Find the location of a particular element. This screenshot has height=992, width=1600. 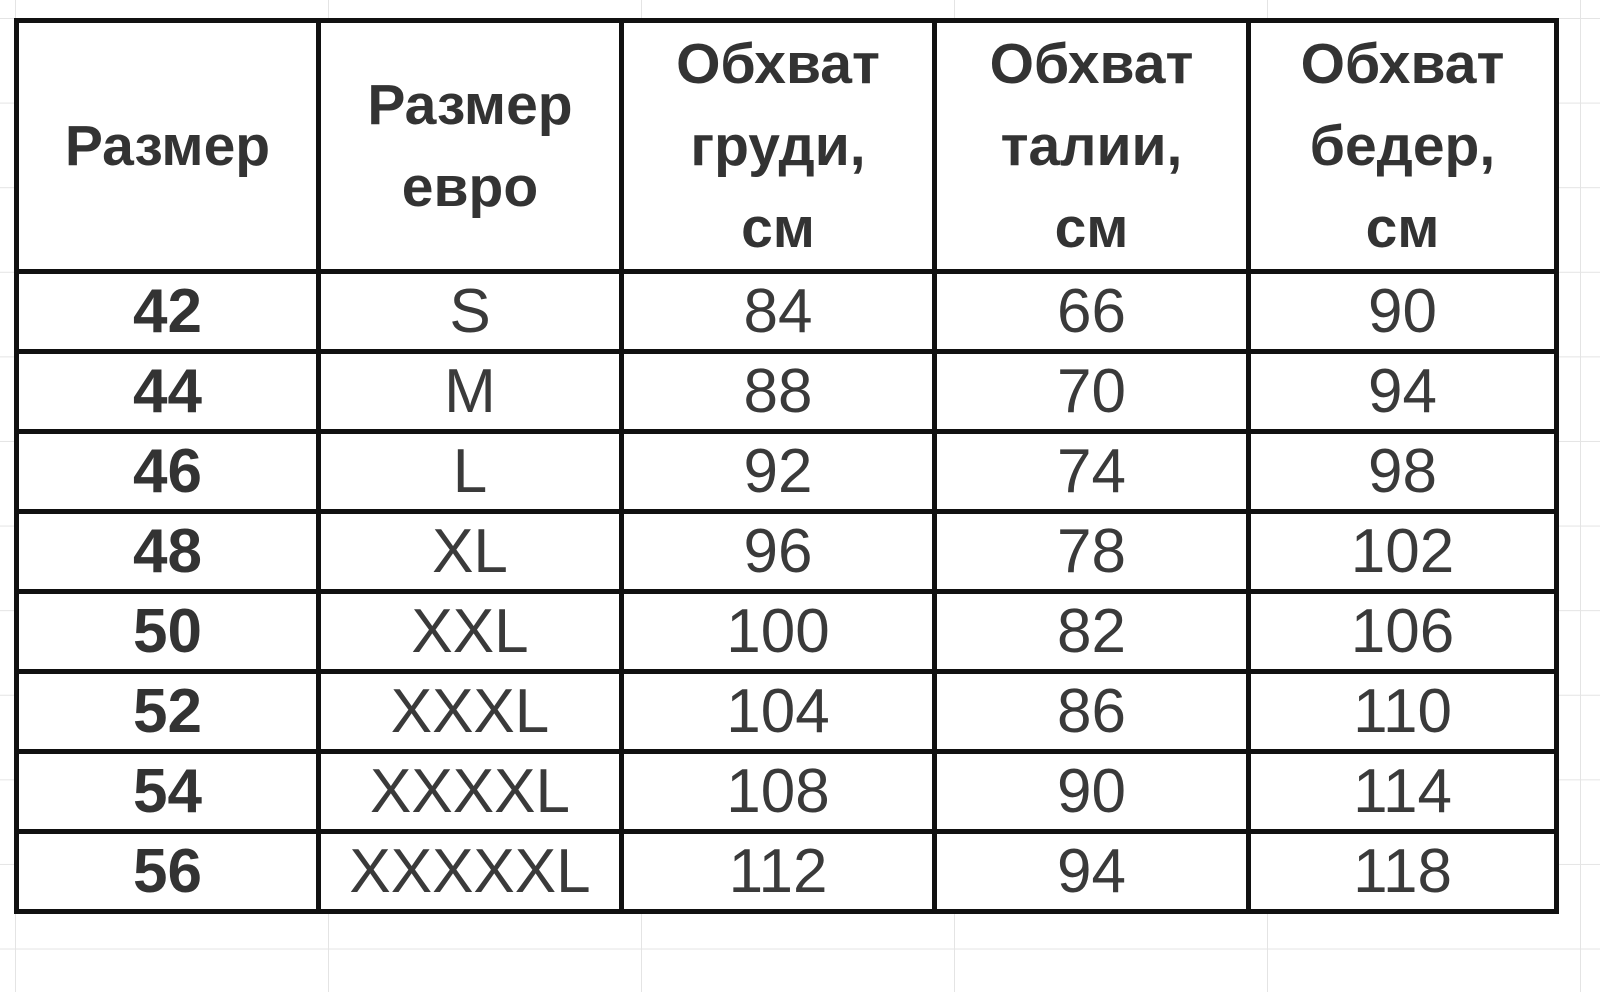

cell-waist: 78 is located at coordinates (1091, 551).